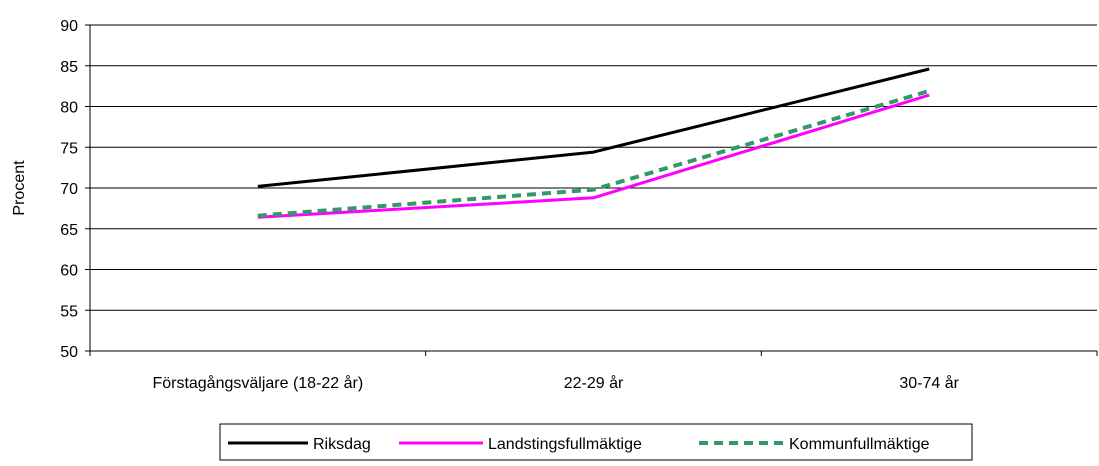 The height and width of the screenshot is (466, 1099). What do you see at coordinates (69, 108) in the screenshot?
I see `y-tick-label: 80` at bounding box center [69, 108].